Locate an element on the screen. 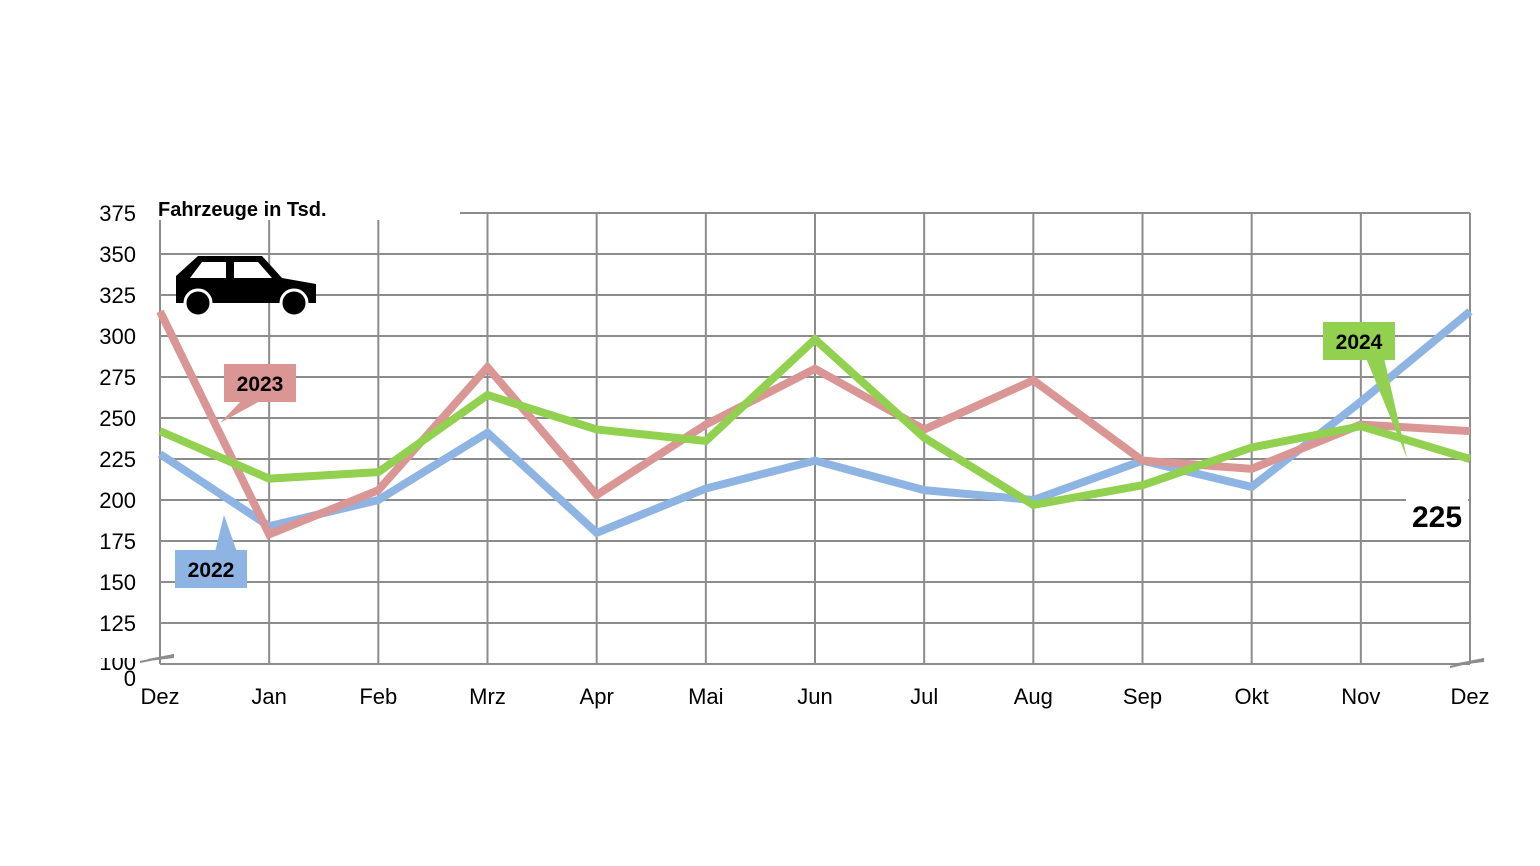 The image size is (1540, 866). last-value-background is located at coordinates (1437, 517).